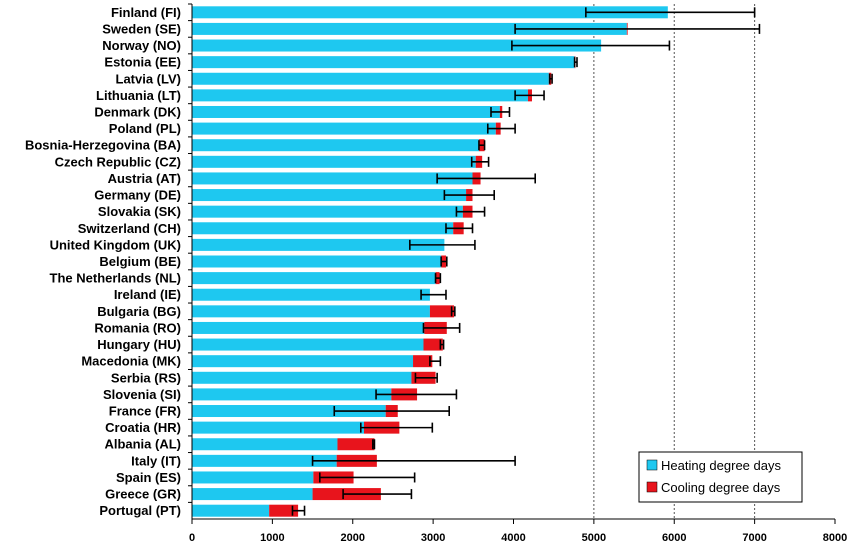 Image resolution: width=850 pixels, height=547 pixels. What do you see at coordinates (652, 465) in the screenshot?
I see `legend-swatch-heating` at bounding box center [652, 465].